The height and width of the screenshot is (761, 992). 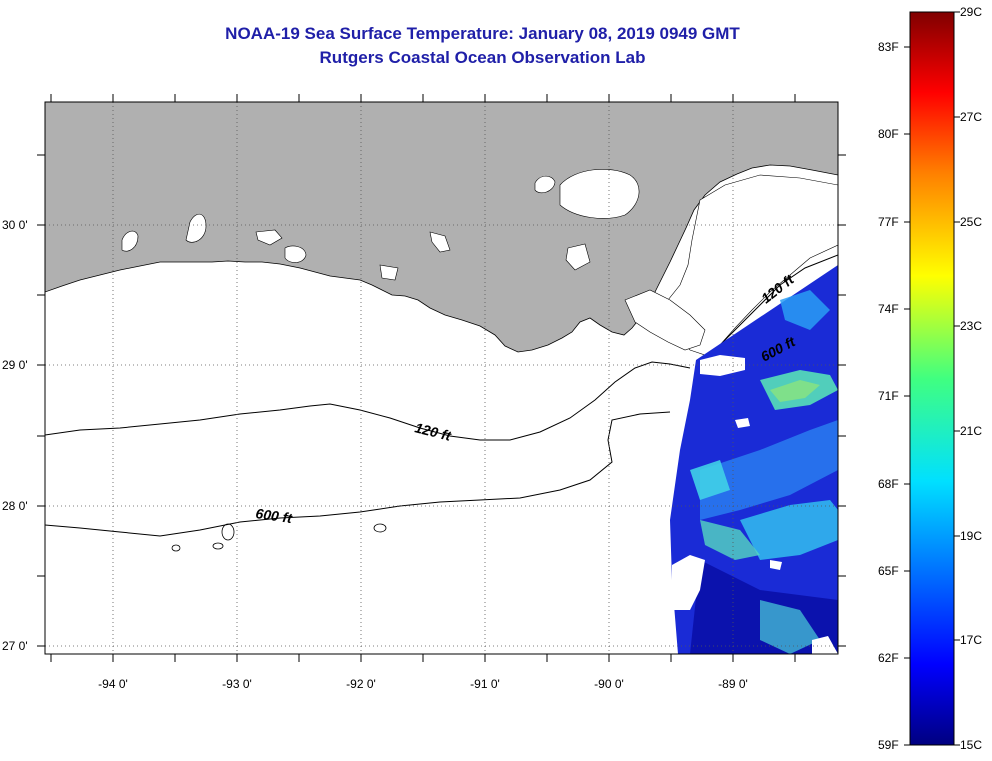 I want to click on colorbar-f-label: 74F, so click(x=888, y=309).